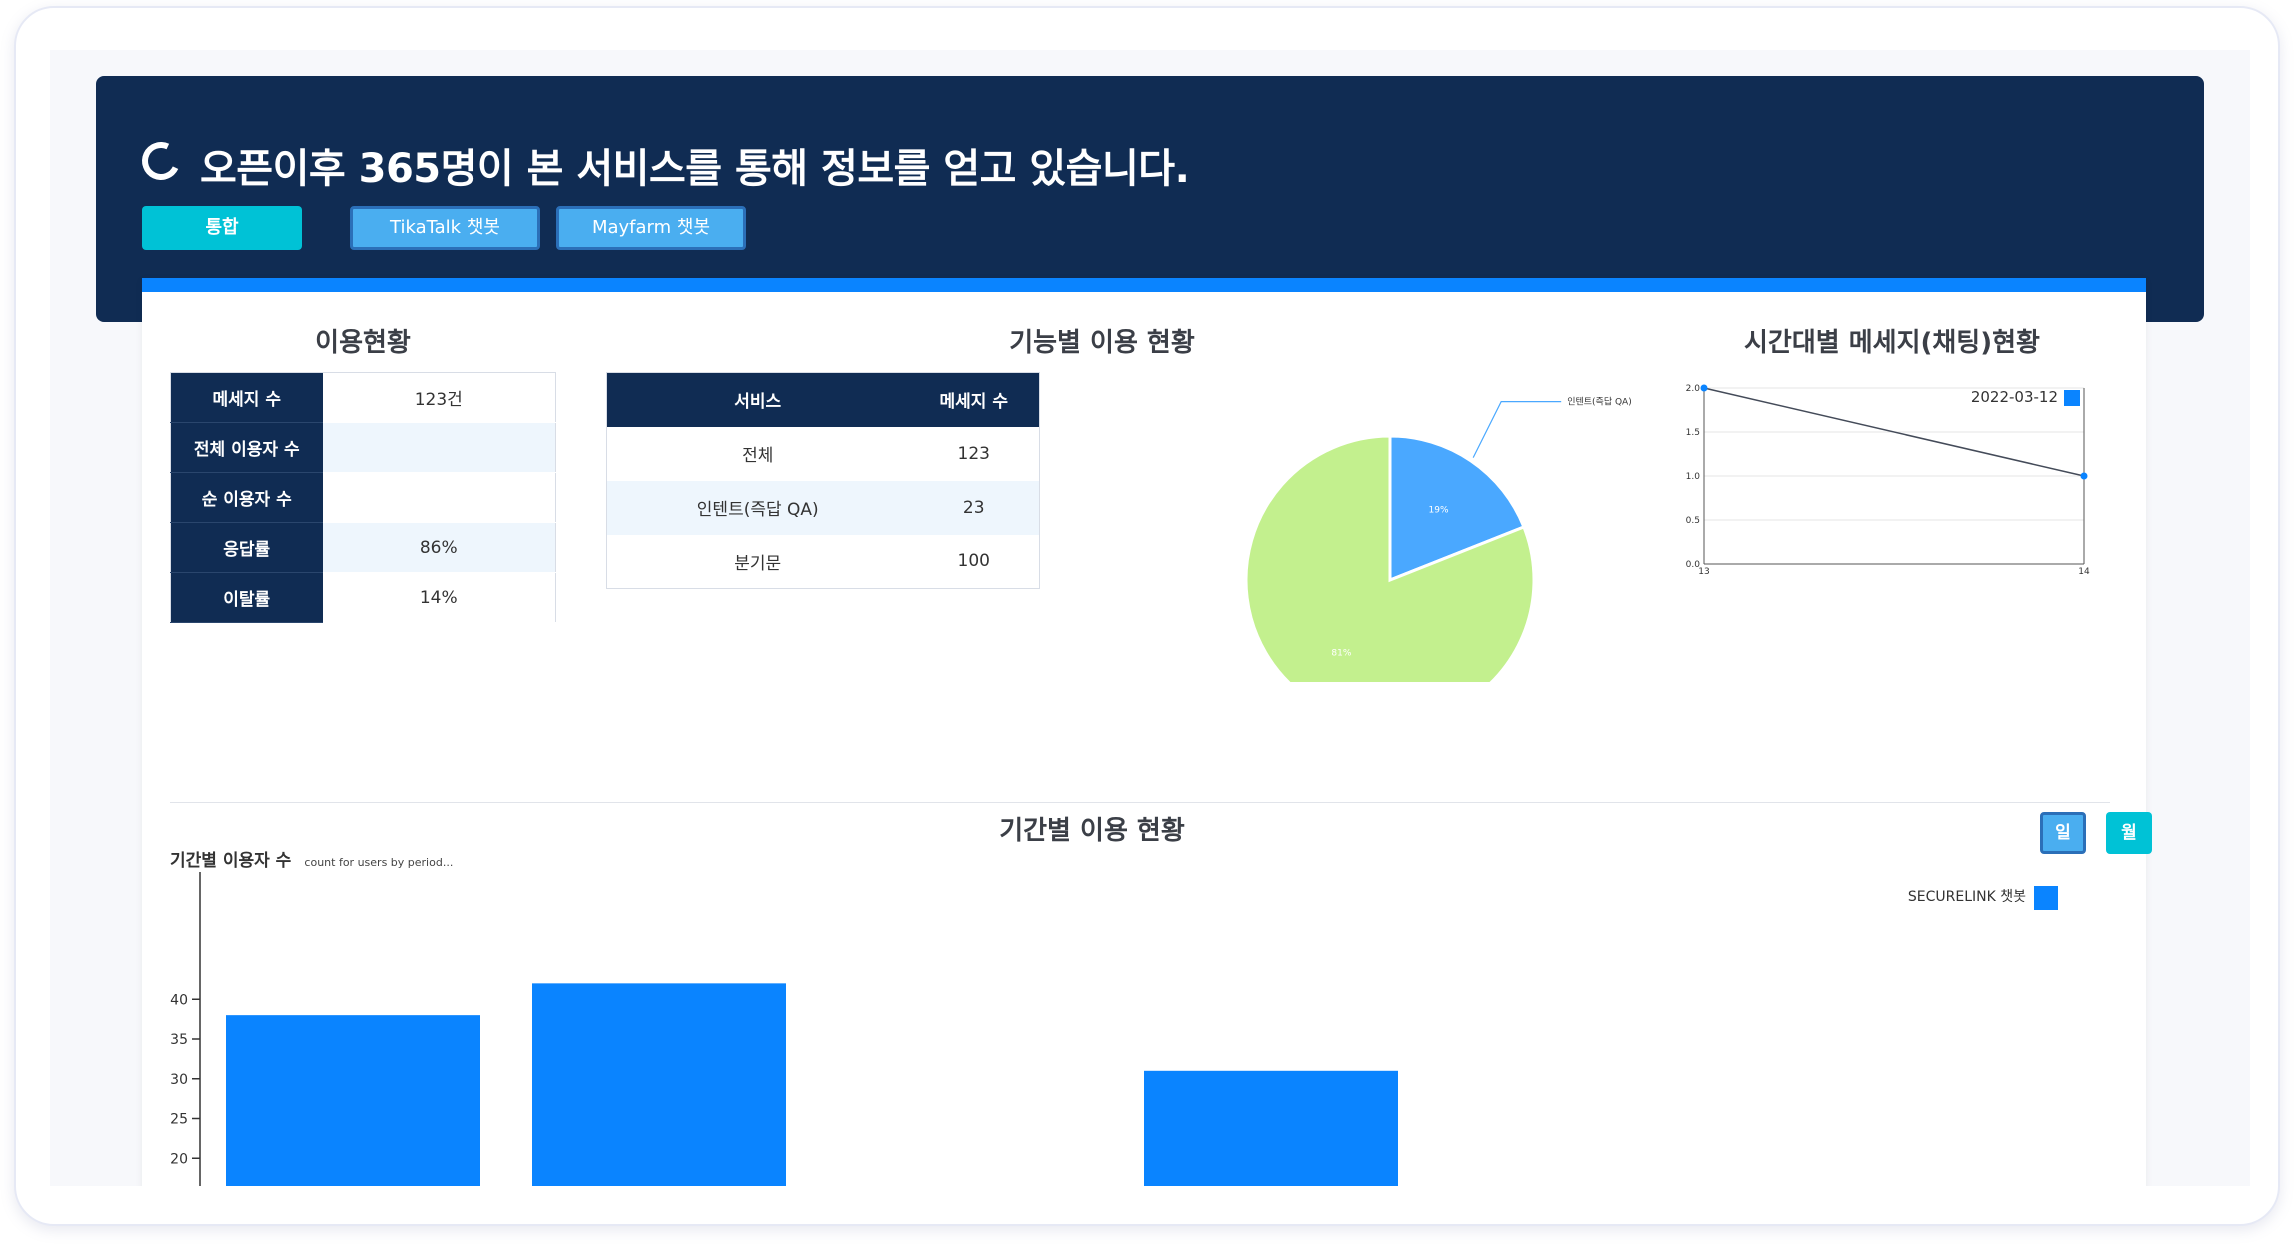  What do you see at coordinates (973, 561) in the screenshot?
I see `cell-count: 100` at bounding box center [973, 561].